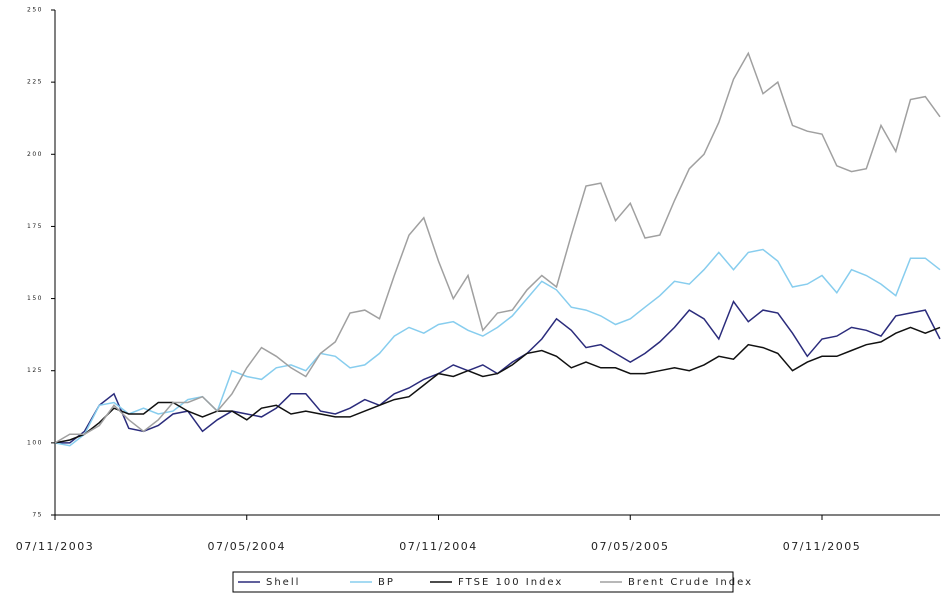 This screenshot has height=599, width=942. I want to click on y-tick-label: 225, so click(35, 82).